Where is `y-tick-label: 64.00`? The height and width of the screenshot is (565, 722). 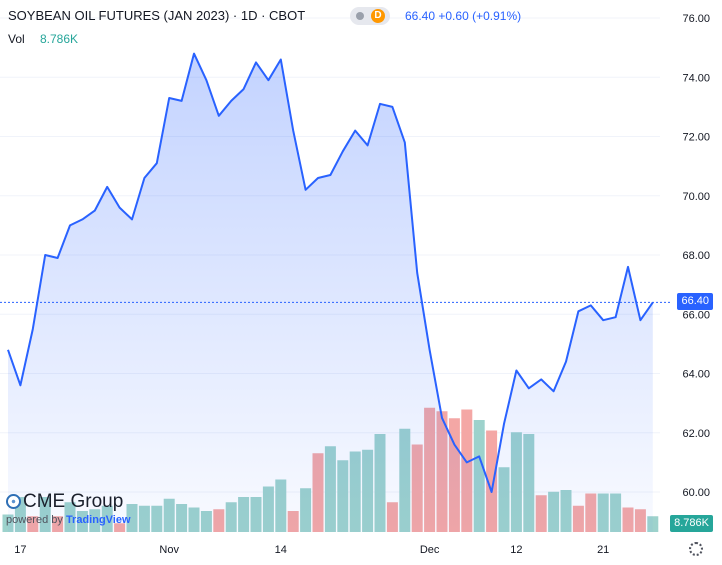 y-tick-label: 64.00 is located at coordinates (696, 375).